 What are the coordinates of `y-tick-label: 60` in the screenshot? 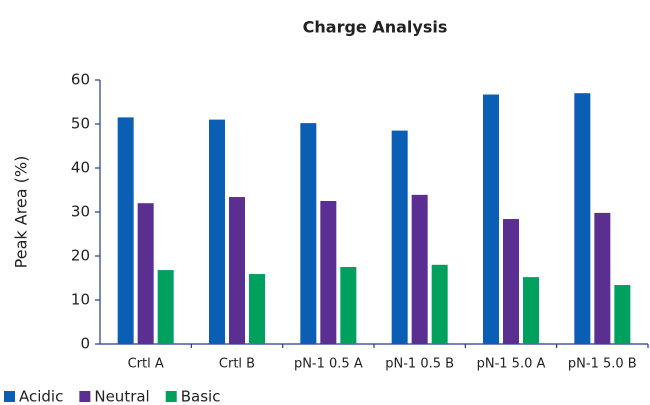 It's located at (80, 80).